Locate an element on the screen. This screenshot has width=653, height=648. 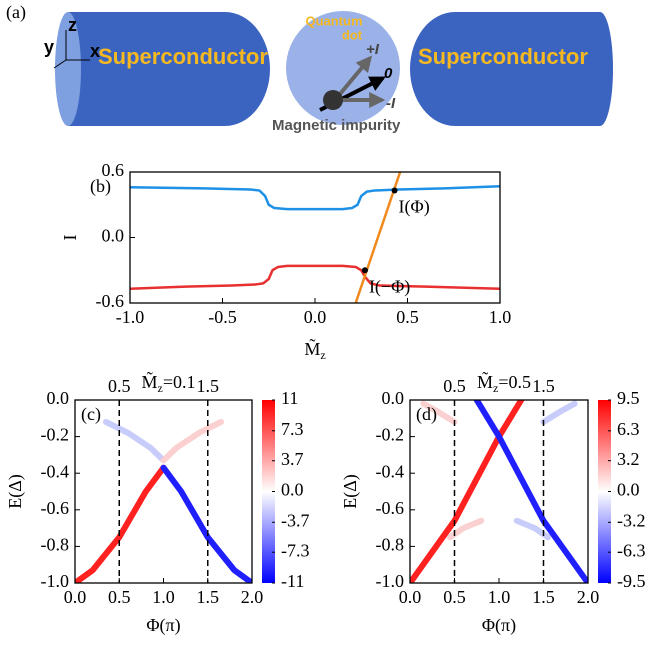
arrow-plus is located at coordinates (353, 78).